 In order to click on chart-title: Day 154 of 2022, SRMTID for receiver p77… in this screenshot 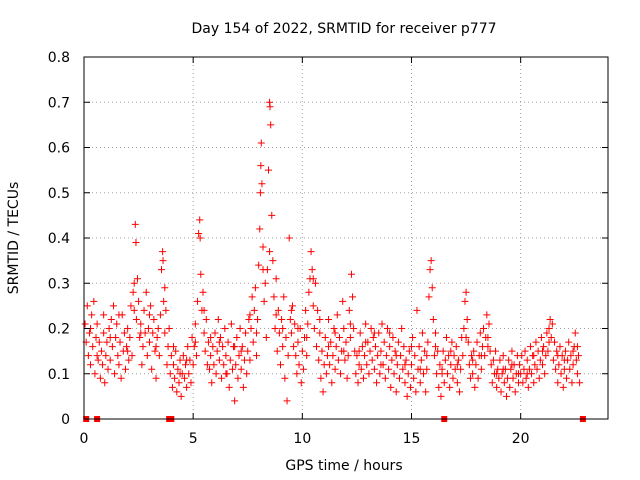, I will do `click(343, 29)`.